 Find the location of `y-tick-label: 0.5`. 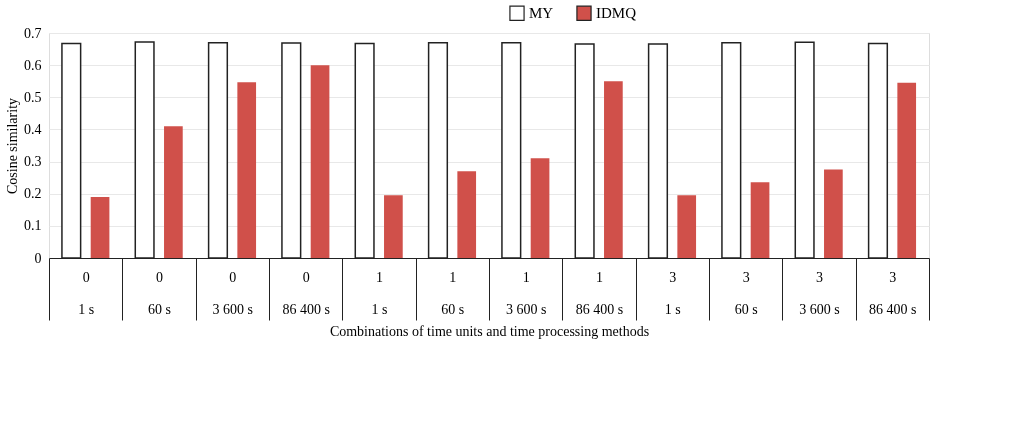

y-tick-label: 0.5 is located at coordinates (33, 97).